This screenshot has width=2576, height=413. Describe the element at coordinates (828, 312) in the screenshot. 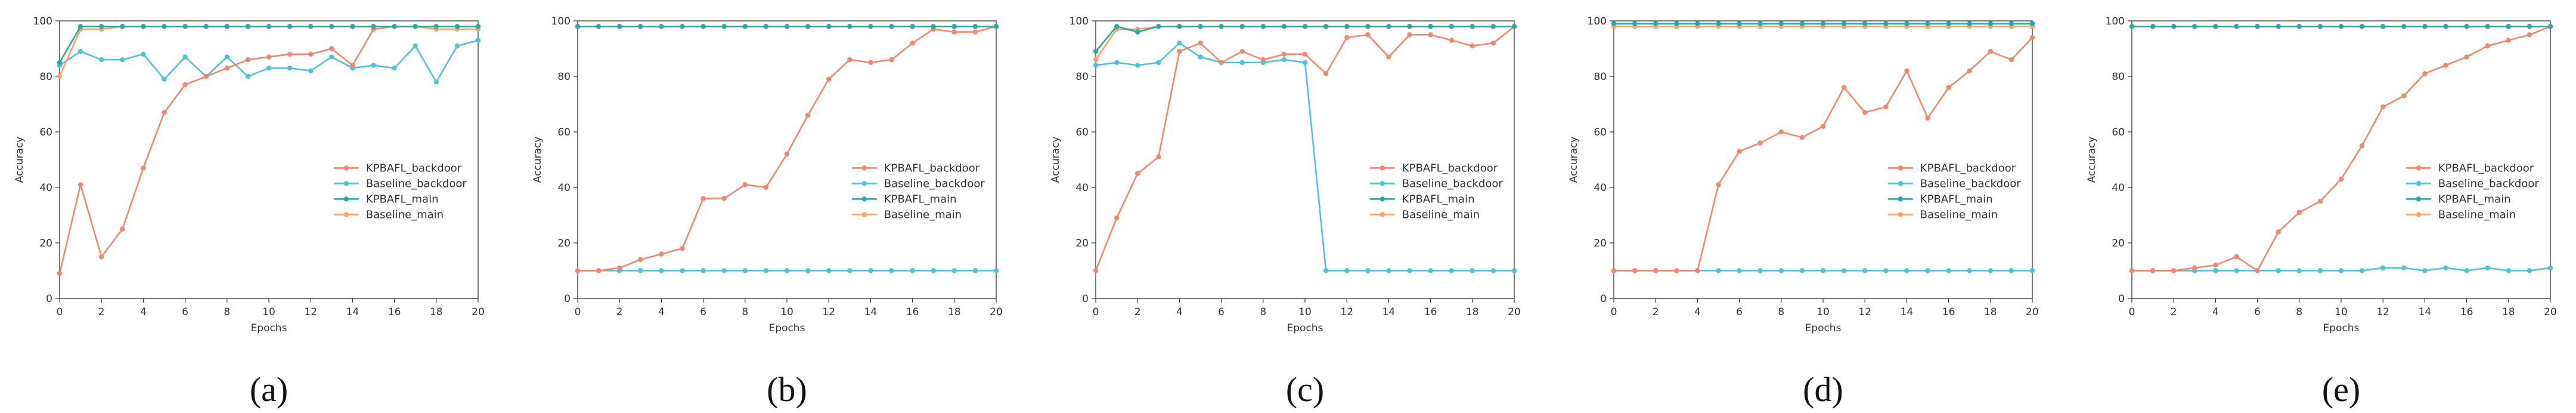

I see `x-tick-label: 12` at that location.